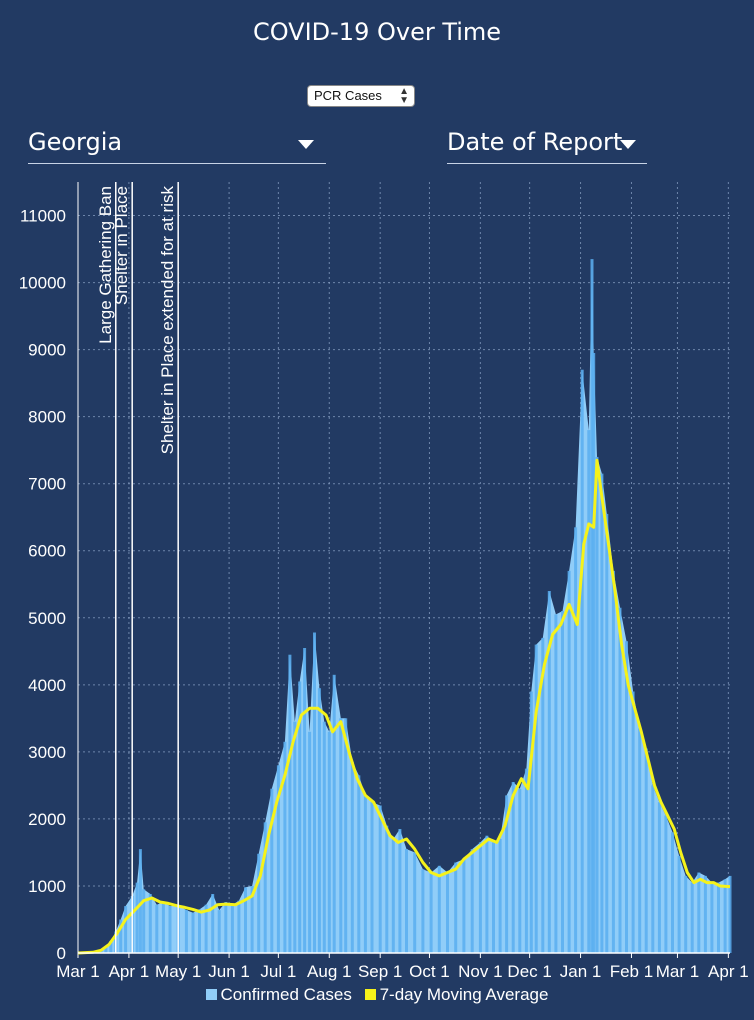  I want to click on x-tick-label: Apr 1, so click(728, 971).